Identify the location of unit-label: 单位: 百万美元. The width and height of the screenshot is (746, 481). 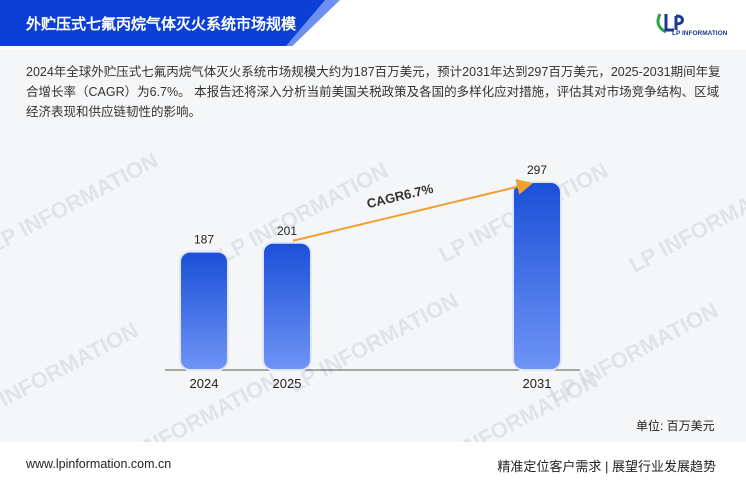
(675, 426).